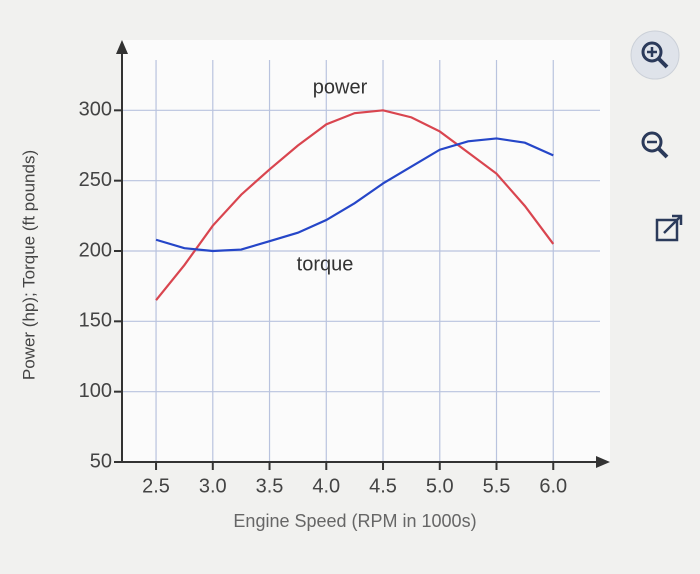  I want to click on series-line, so click(354, 195).